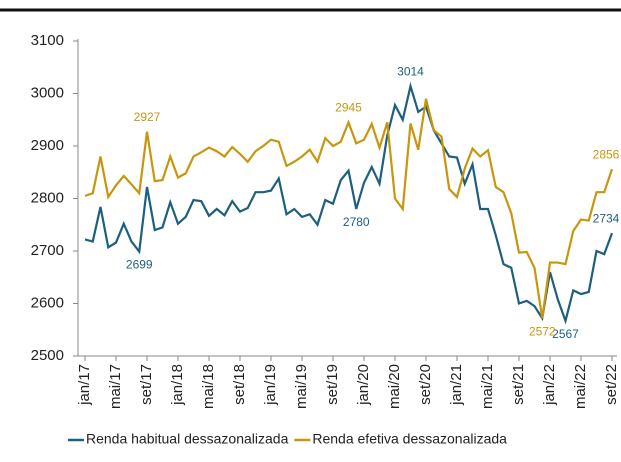 Image resolution: width=621 pixels, height=462 pixels. What do you see at coordinates (410, 71) in the screenshot?
I see `value-label: 3014` at bounding box center [410, 71].